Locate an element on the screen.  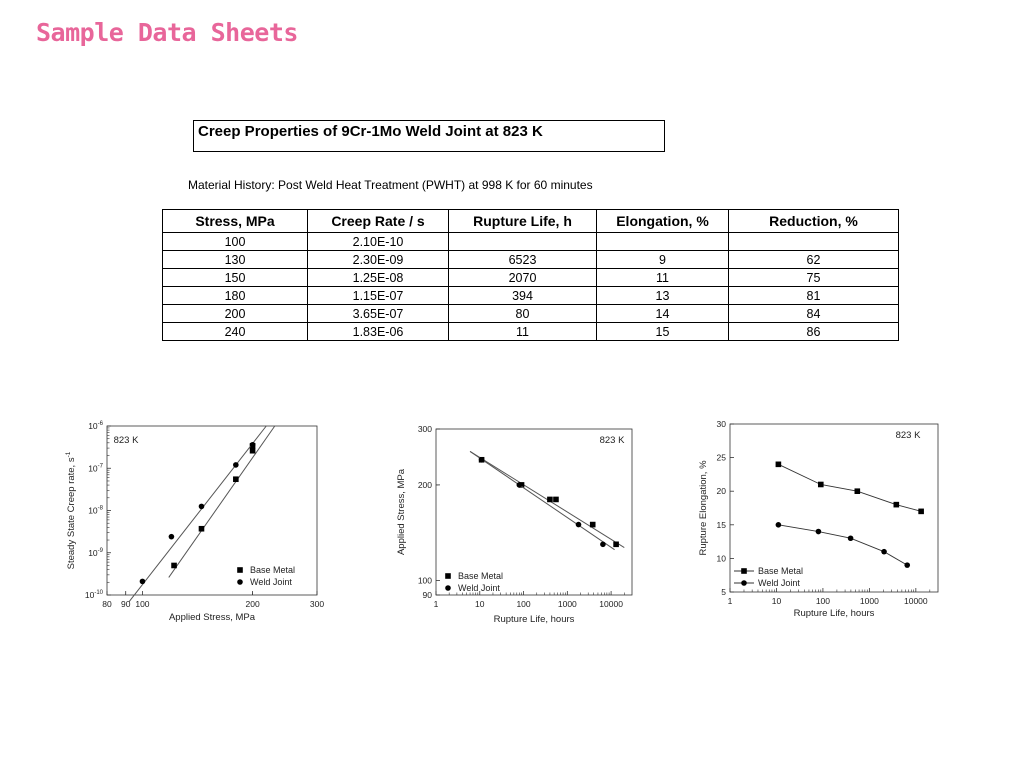
base-metal-series-line is located at coordinates (850, 487).